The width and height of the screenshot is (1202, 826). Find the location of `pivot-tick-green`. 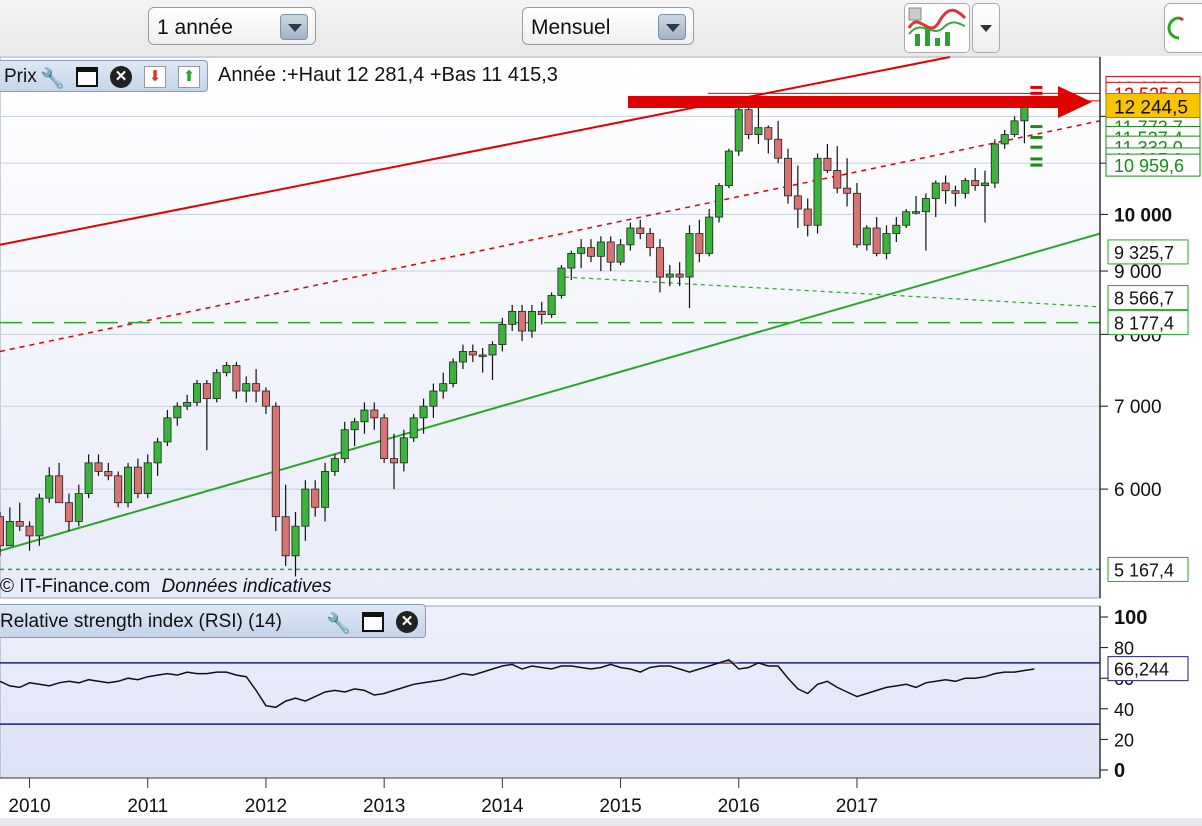

pivot-tick-green is located at coordinates (1036, 137).